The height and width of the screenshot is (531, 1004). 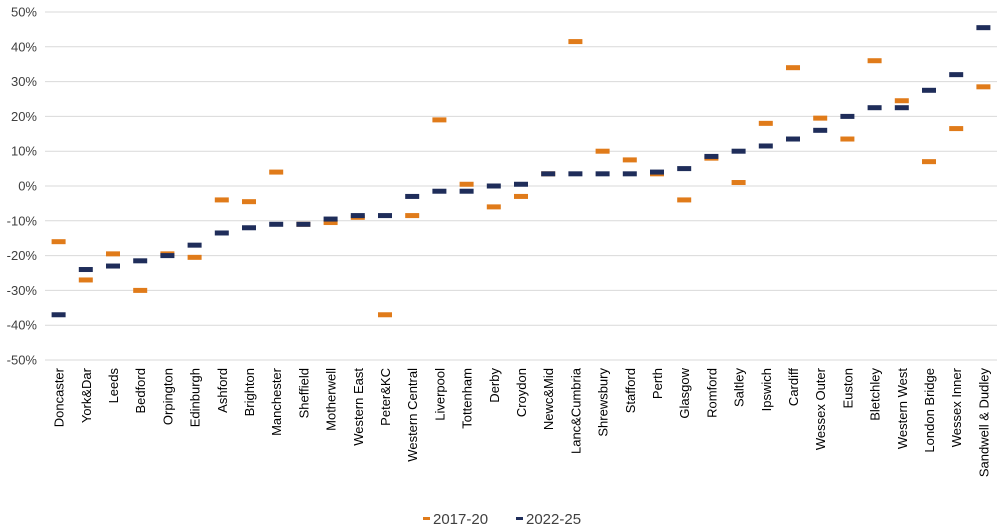 I want to click on legend-label-2017-20: 2017-20, so click(x=460, y=519).